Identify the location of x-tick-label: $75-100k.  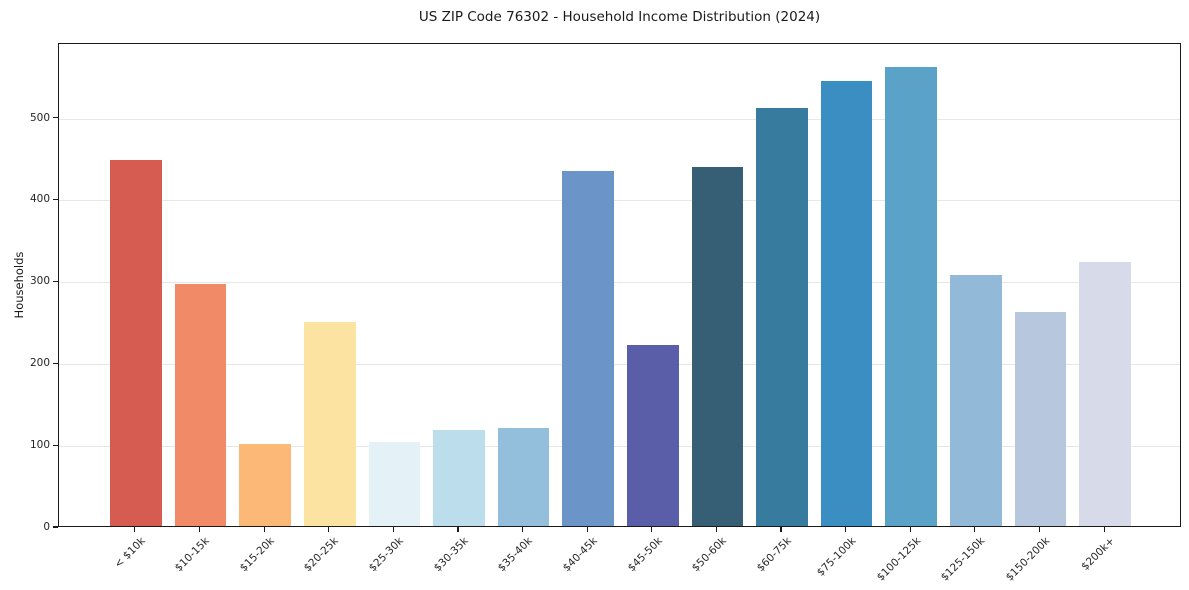
(836, 557).